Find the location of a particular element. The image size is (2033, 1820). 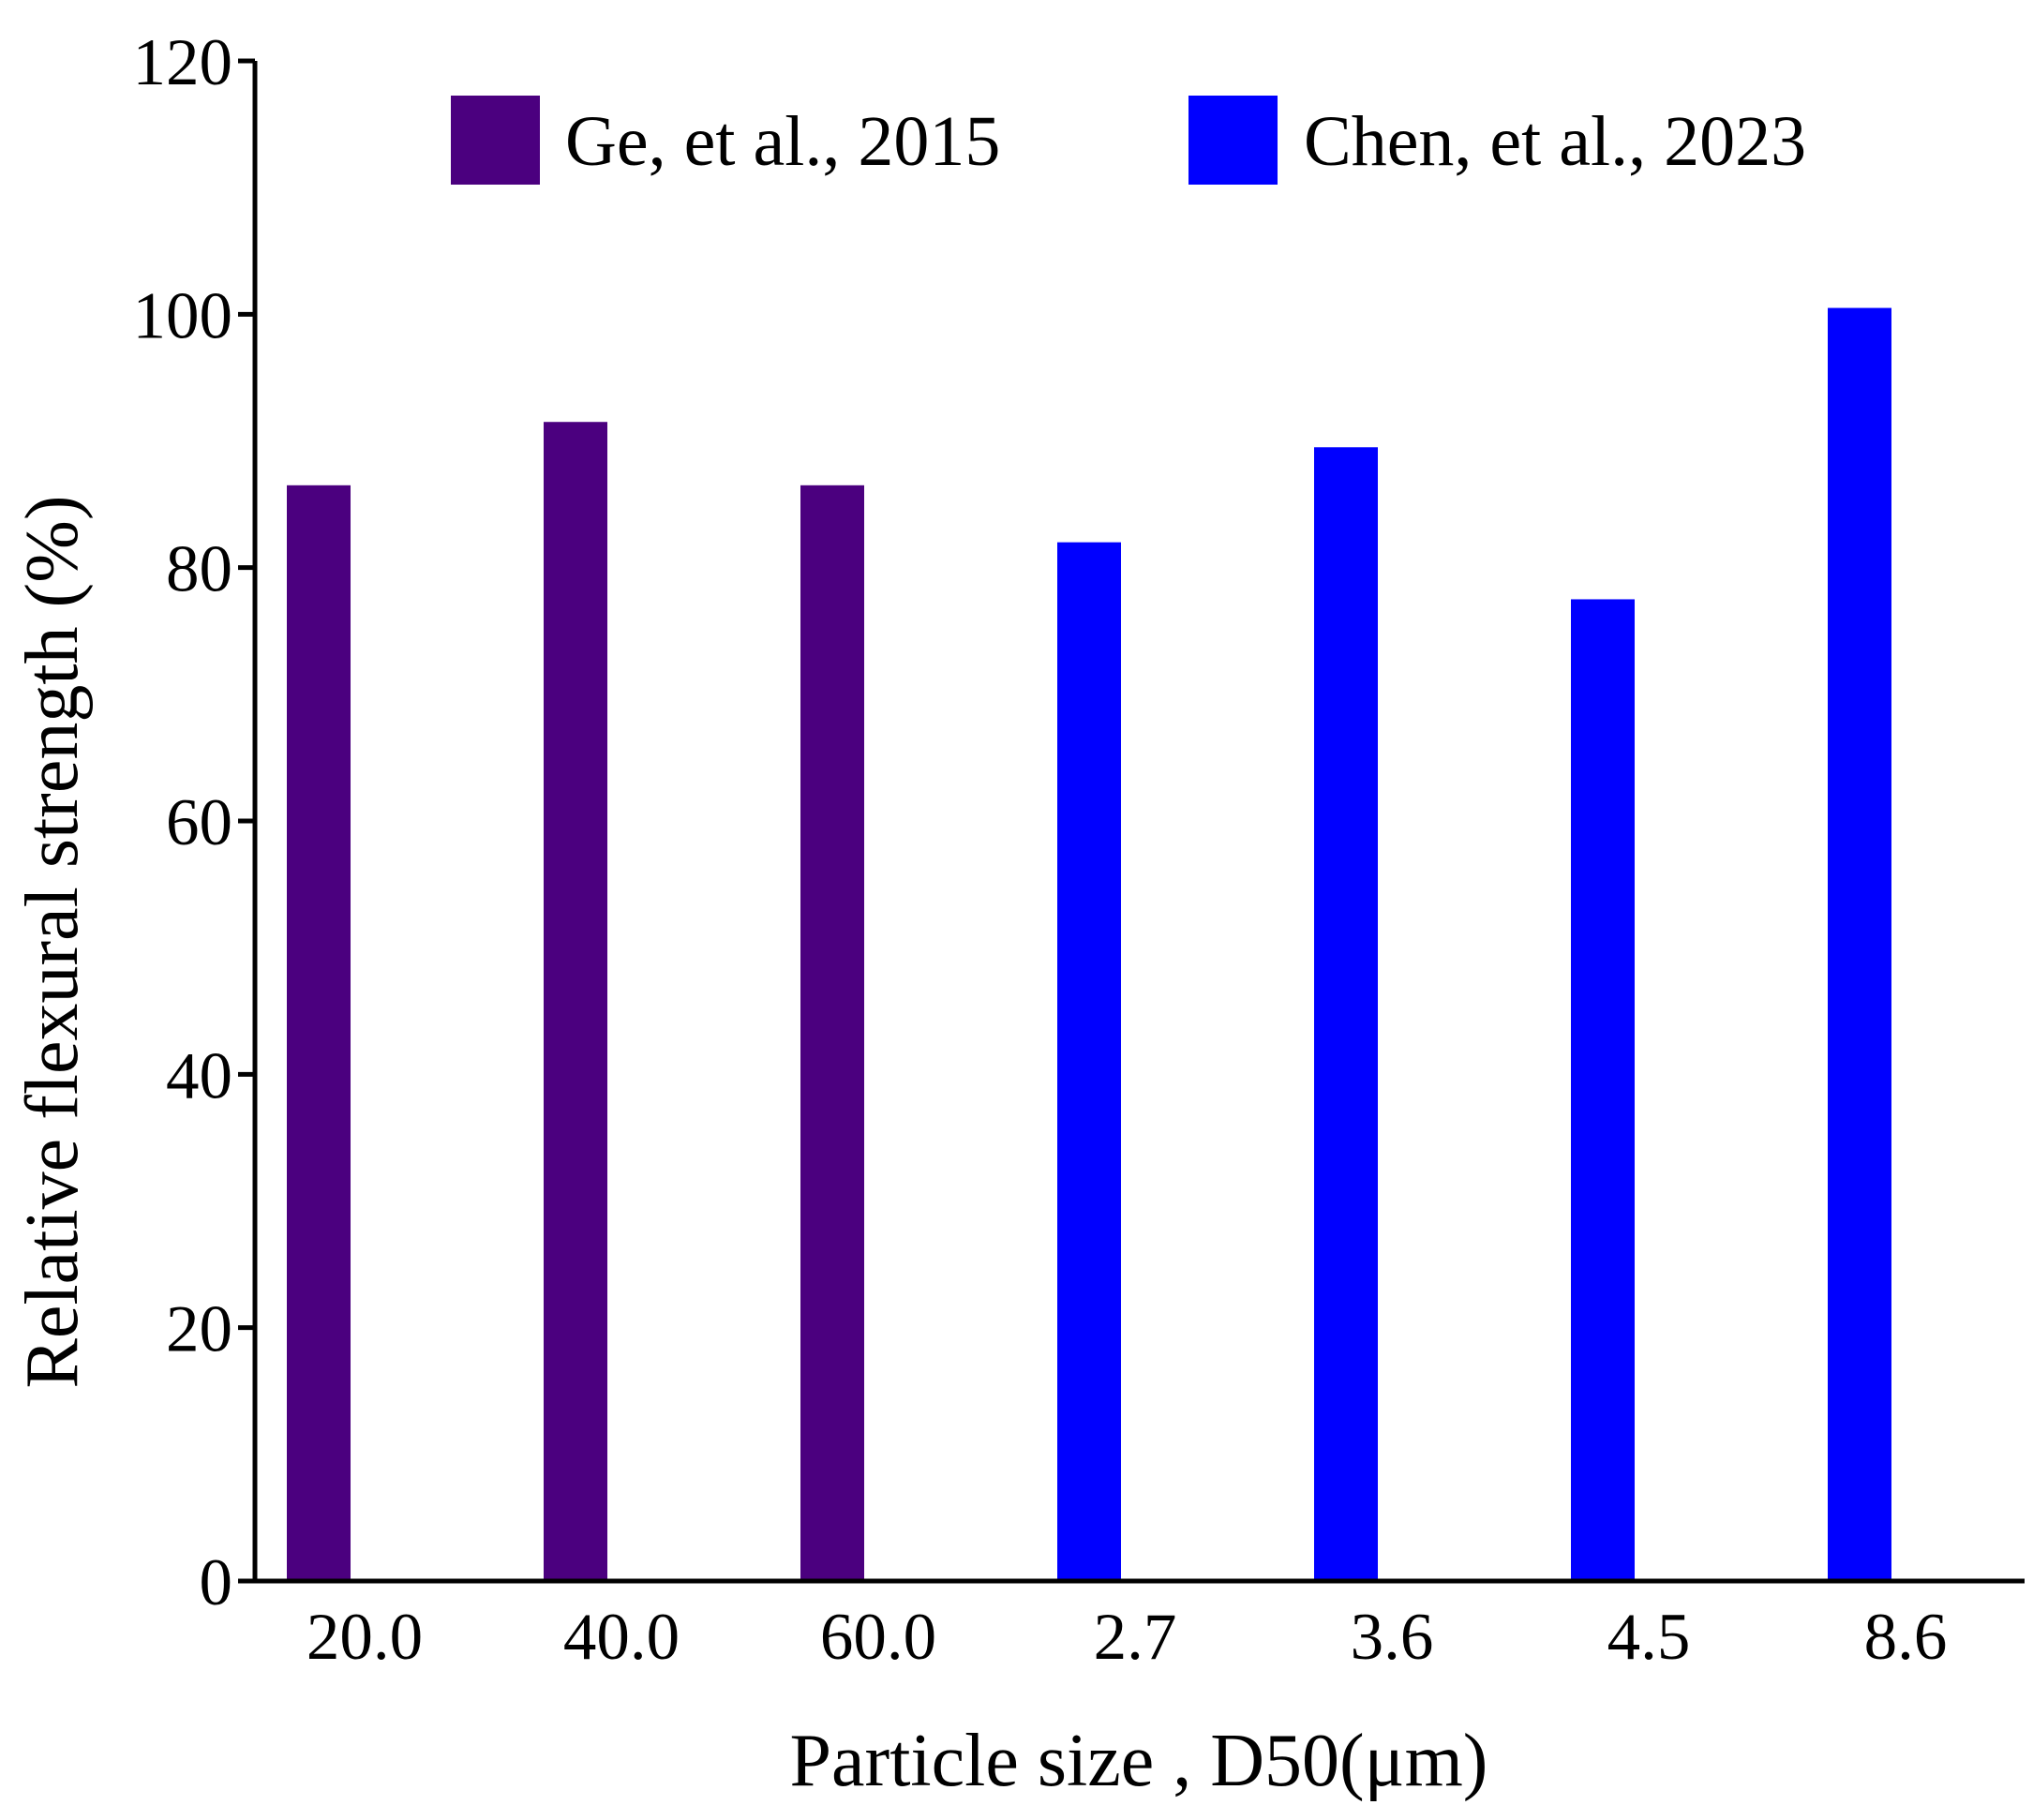

x-axis-title: Particle size , D50(μm) is located at coordinates (1139, 1761).